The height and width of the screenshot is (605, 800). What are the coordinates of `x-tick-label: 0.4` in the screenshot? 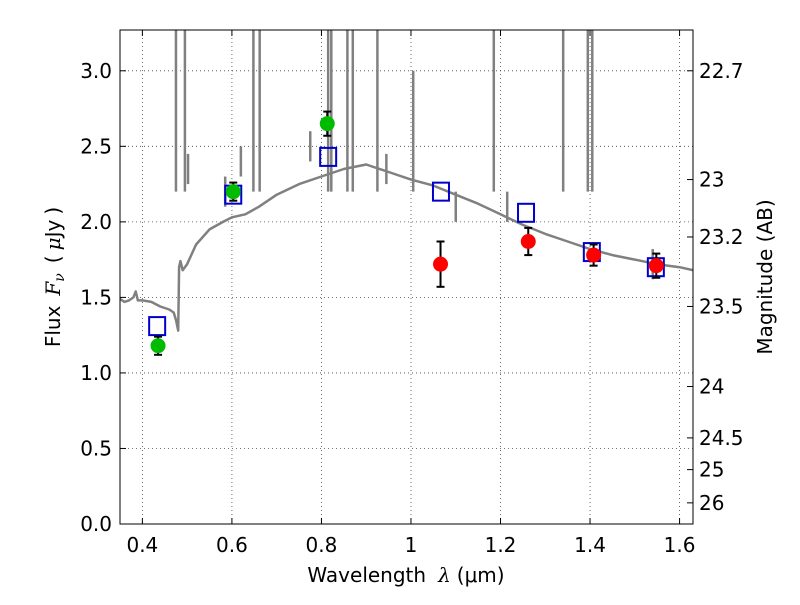 It's located at (142, 545).